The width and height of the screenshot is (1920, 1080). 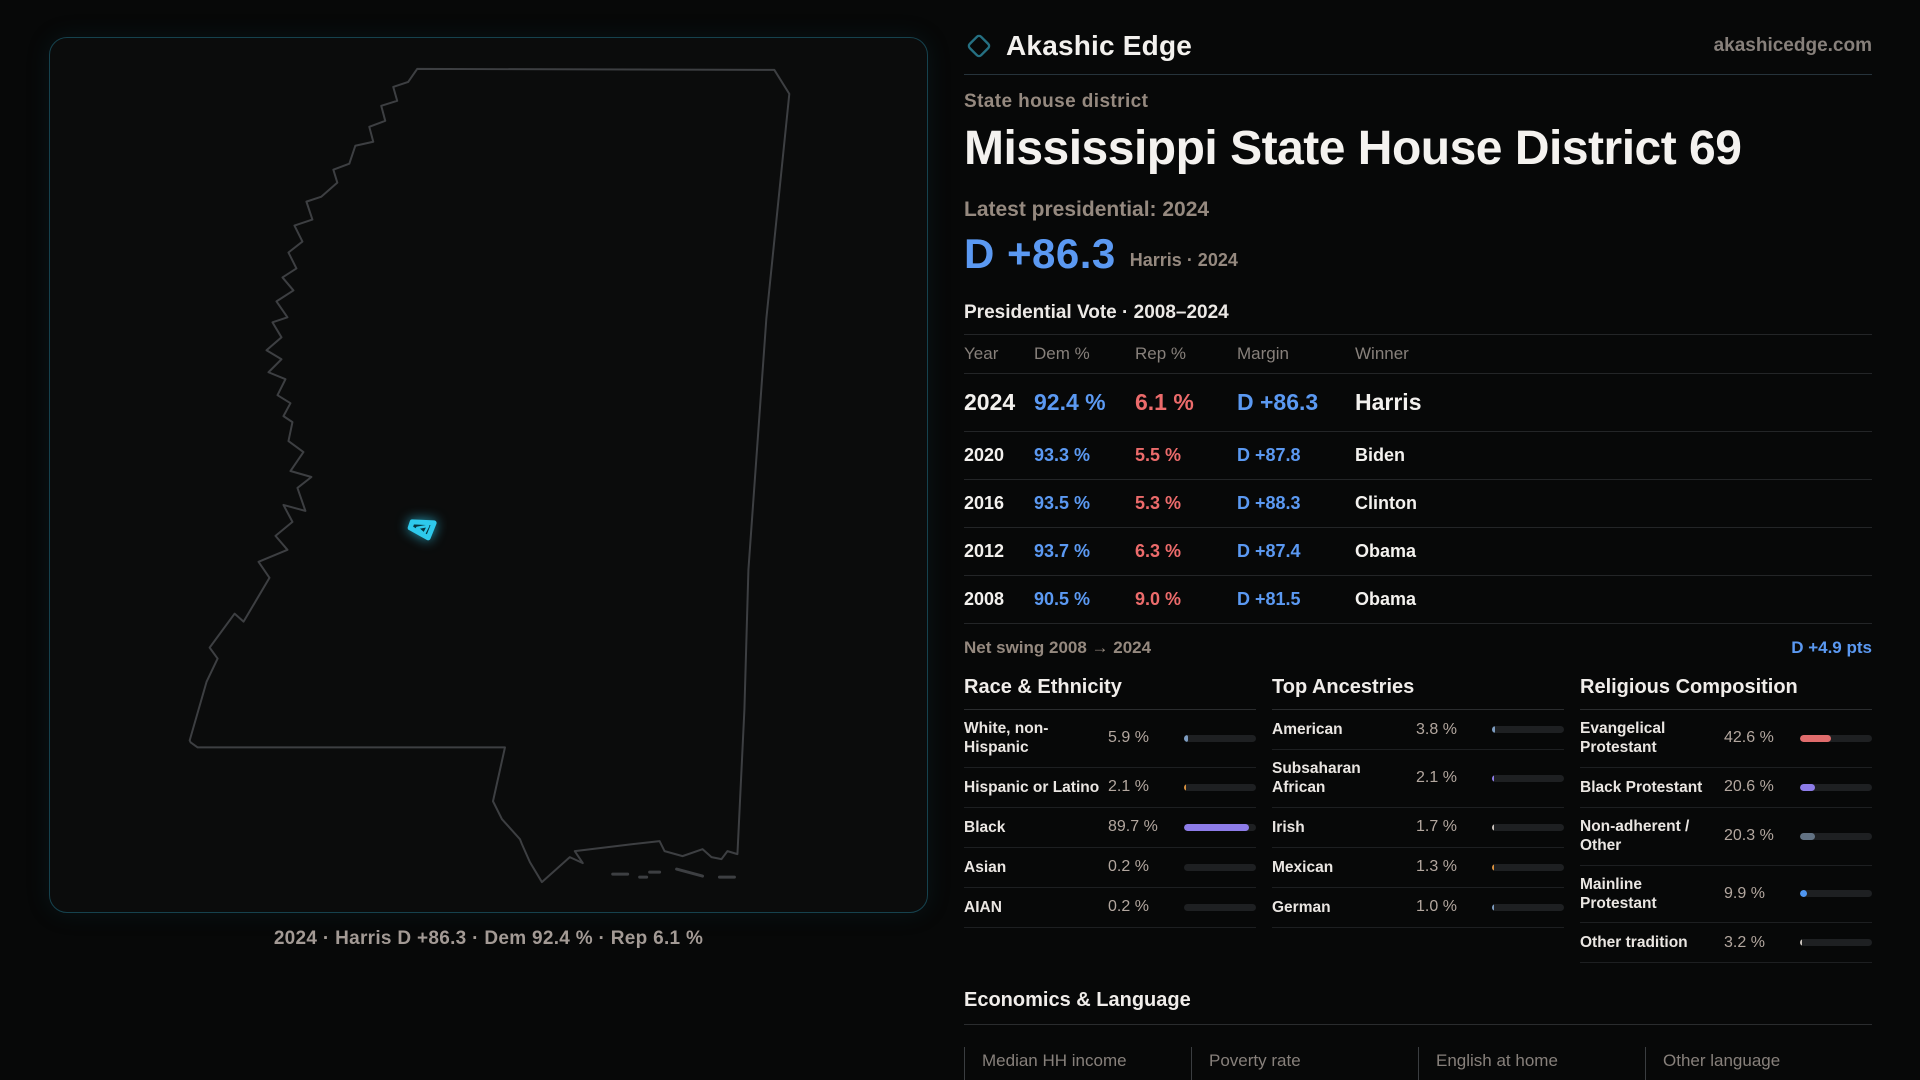 What do you see at coordinates (1269, 551) in the screenshot?
I see `margin-cell: D +87.4` at bounding box center [1269, 551].